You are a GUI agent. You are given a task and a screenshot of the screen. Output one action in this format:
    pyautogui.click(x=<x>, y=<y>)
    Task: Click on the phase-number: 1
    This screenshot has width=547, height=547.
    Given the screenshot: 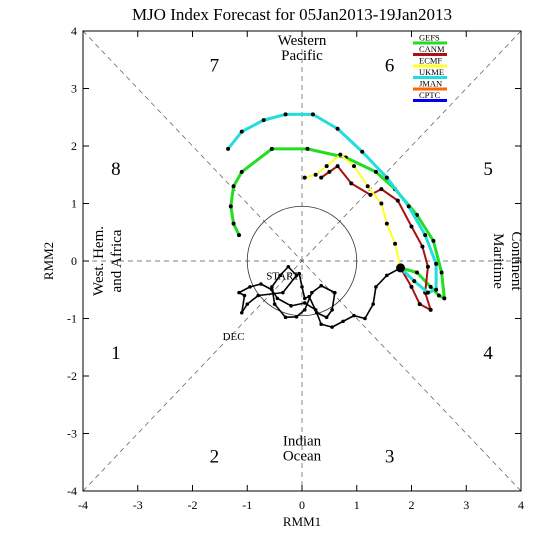 What is the action you would take?
    pyautogui.click(x=116, y=353)
    